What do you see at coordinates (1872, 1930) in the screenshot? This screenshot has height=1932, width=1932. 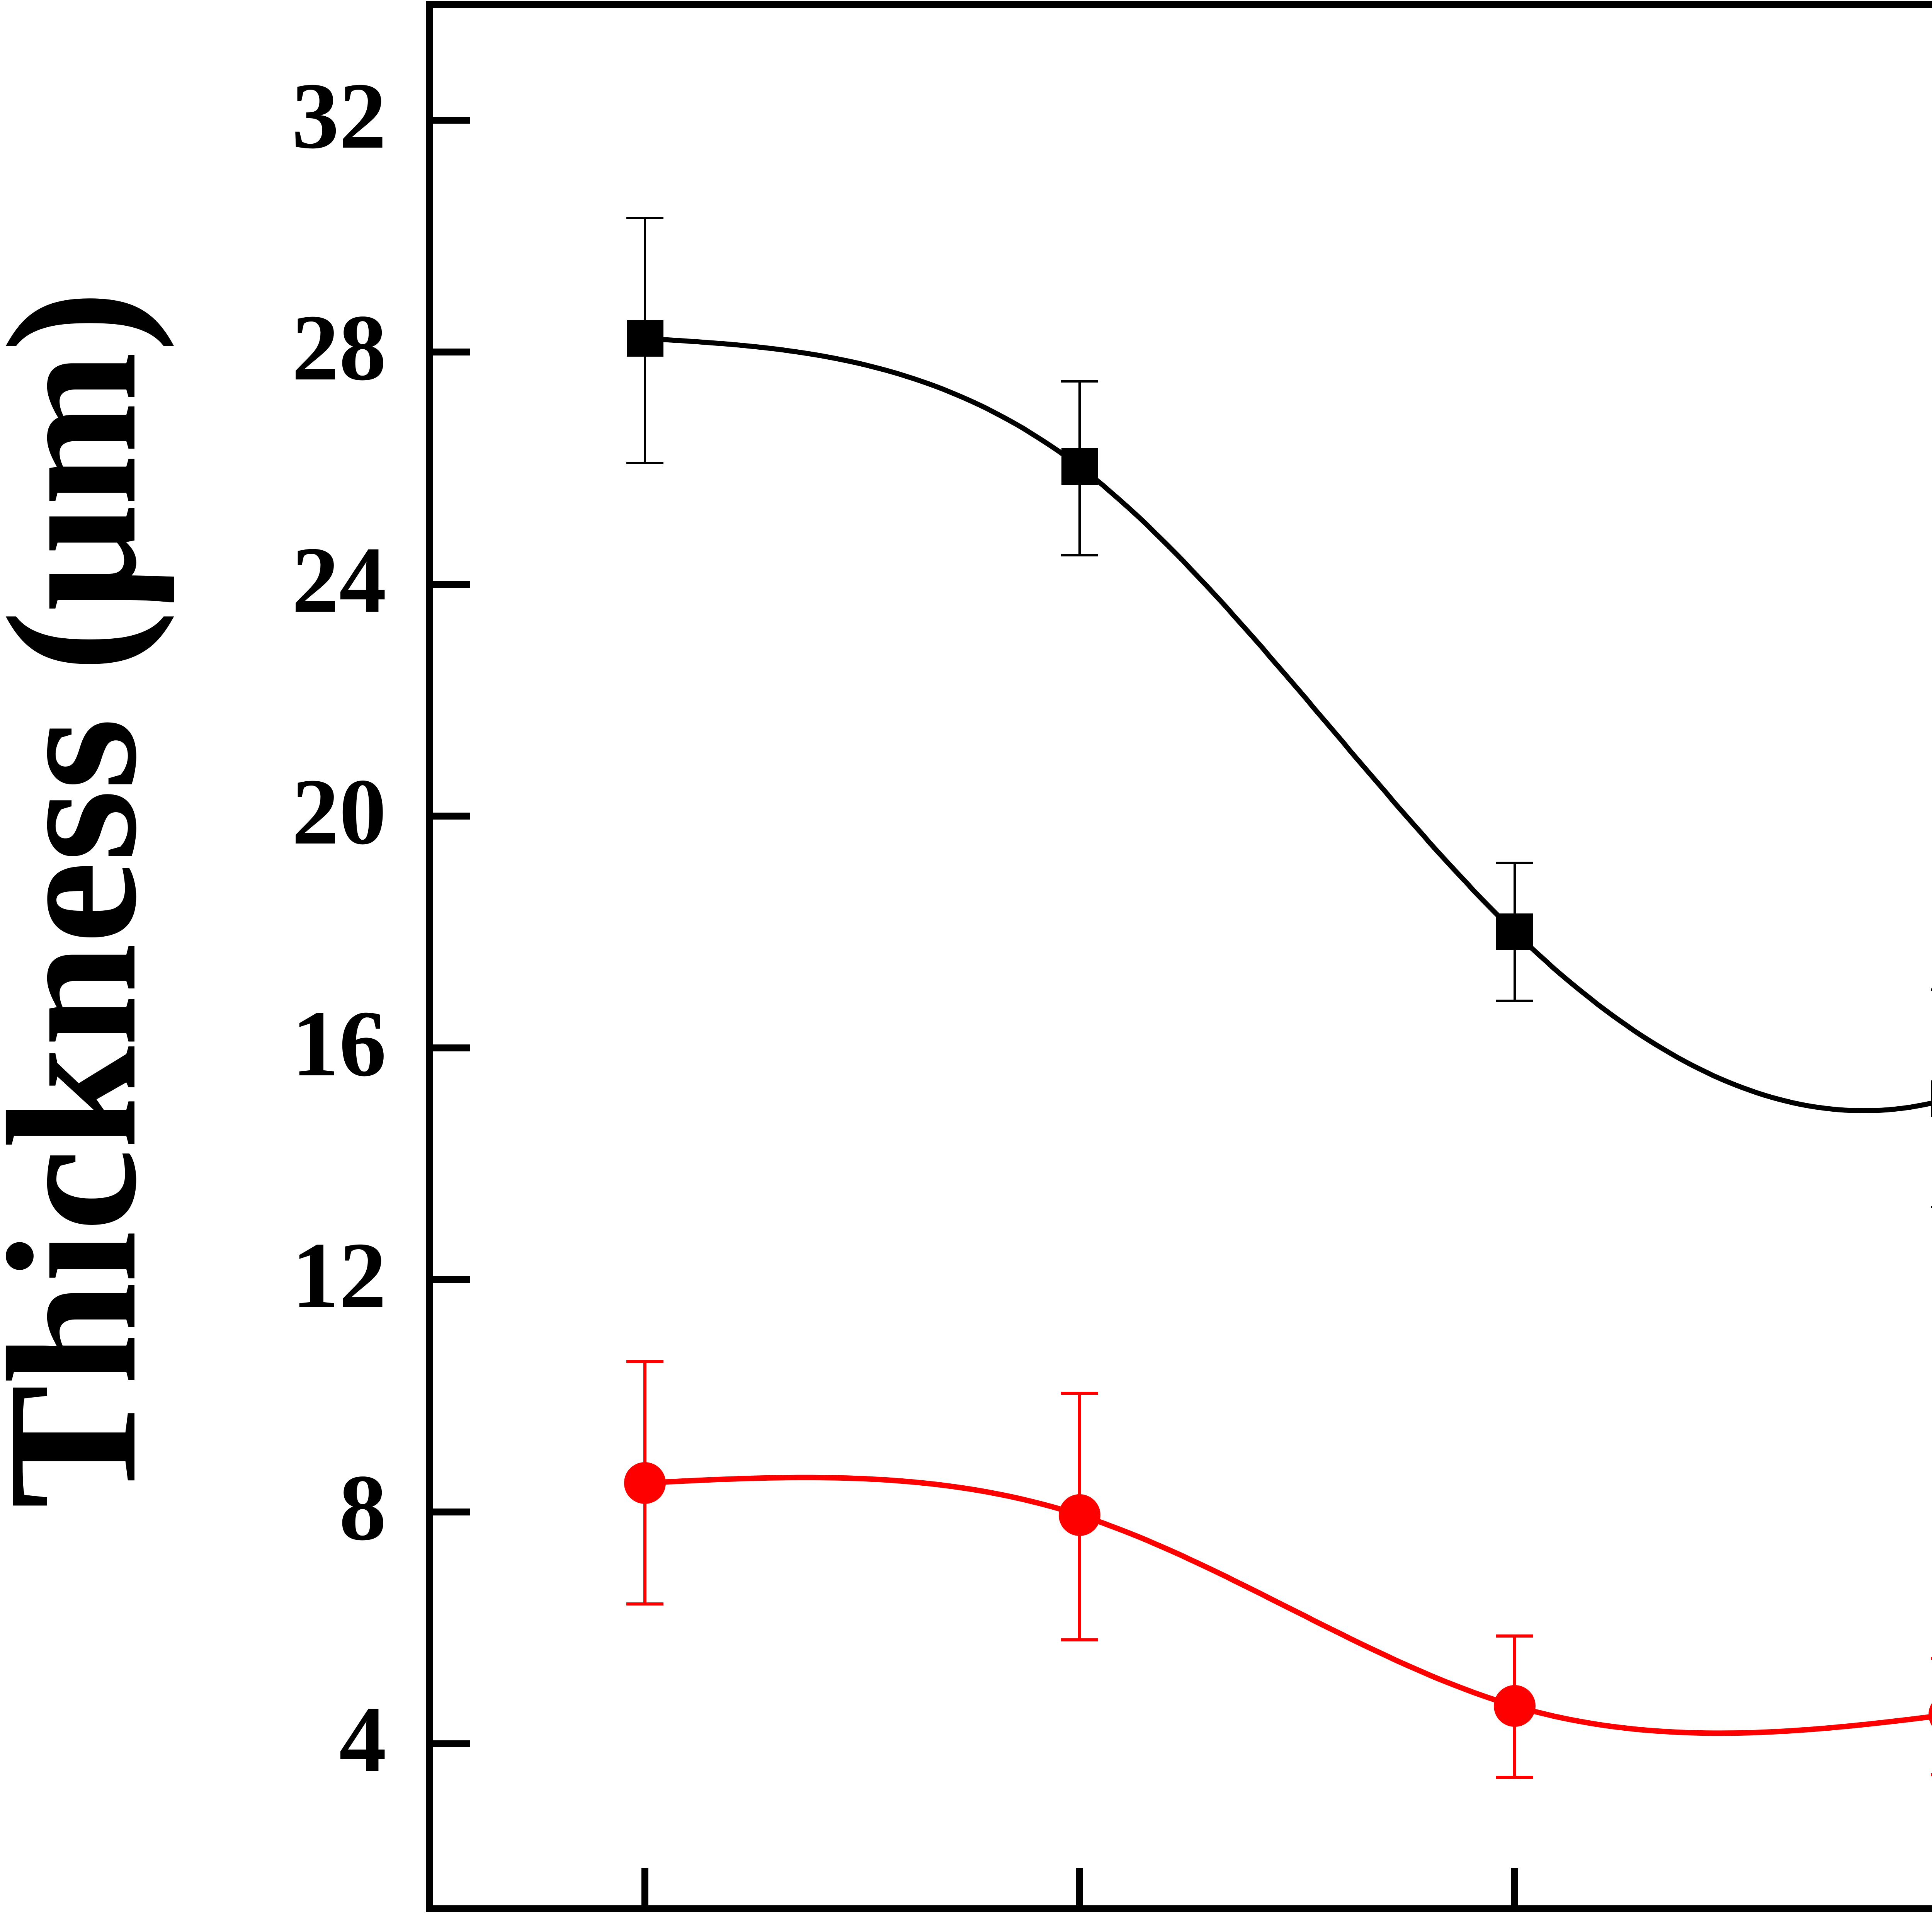 I see `svg-text: 0.10%` at bounding box center [1872, 1930].